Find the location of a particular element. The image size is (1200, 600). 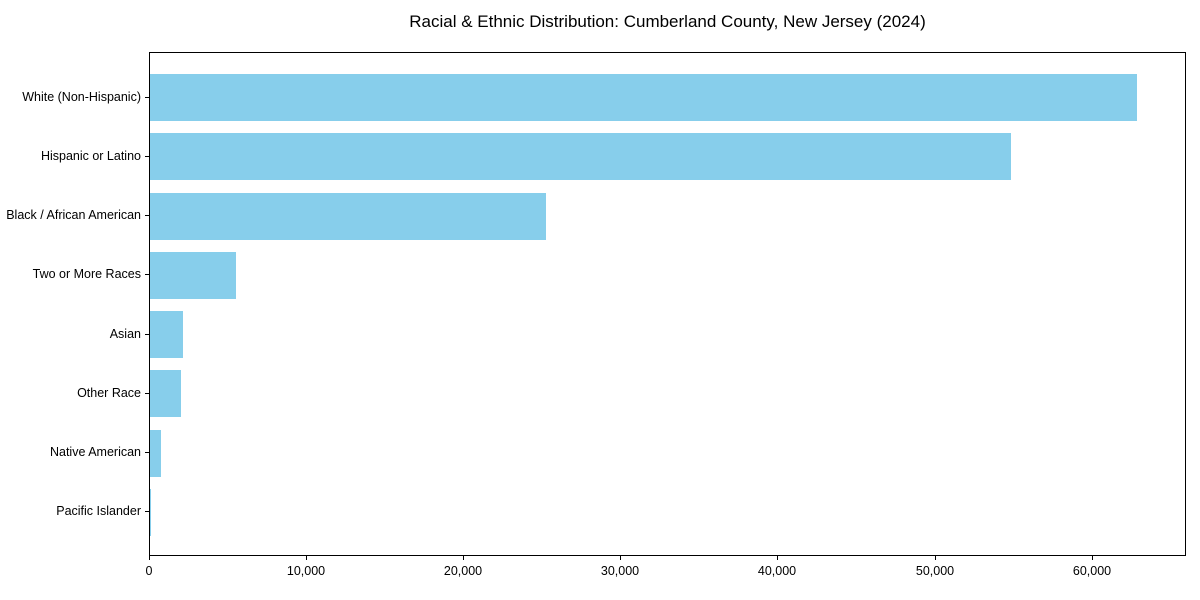

y-tick-label-hispanic-or-latino: Hispanic or Latino is located at coordinates (90, 156).